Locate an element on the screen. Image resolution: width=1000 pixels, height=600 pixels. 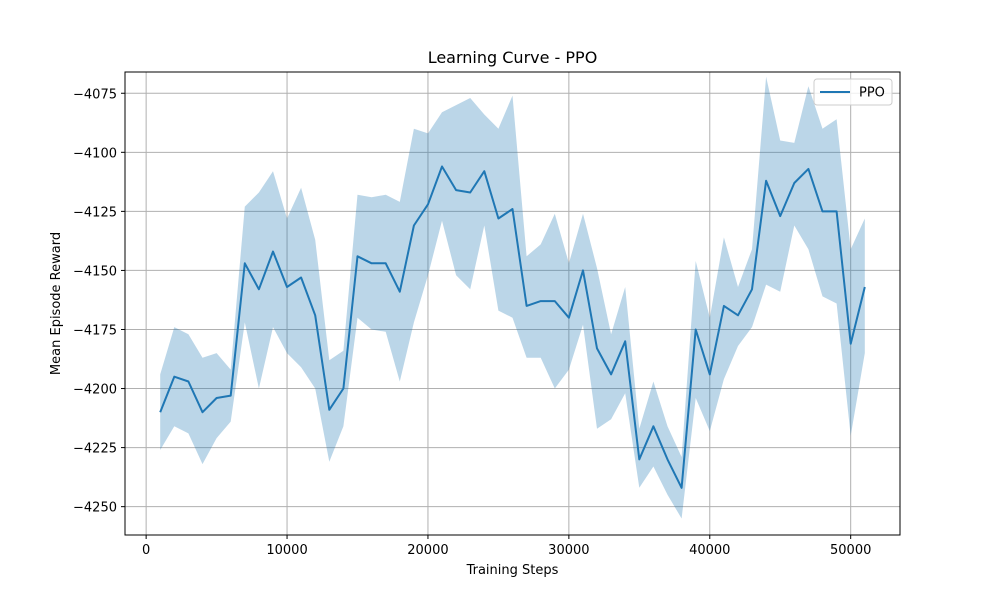
y-tick-label: −4125 is located at coordinates (95, 212).